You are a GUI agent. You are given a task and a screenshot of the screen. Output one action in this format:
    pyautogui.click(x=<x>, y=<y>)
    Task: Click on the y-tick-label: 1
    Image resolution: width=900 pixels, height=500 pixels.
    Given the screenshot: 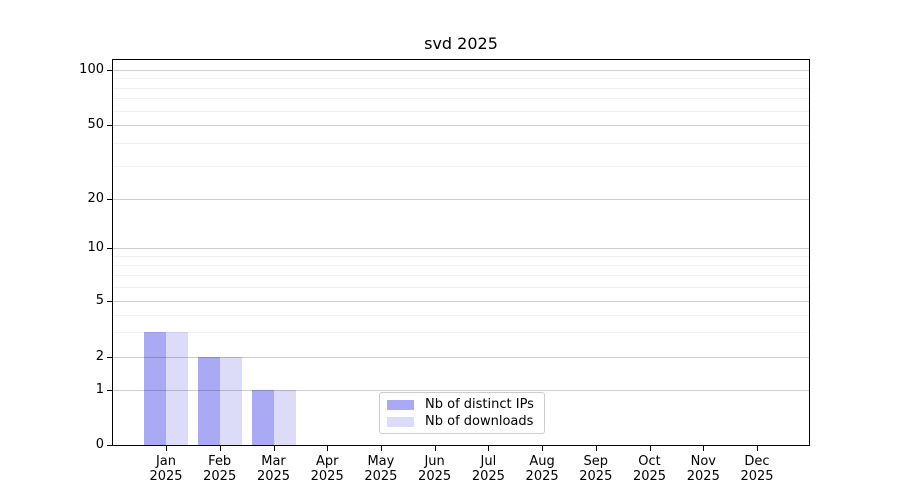 What is the action you would take?
    pyautogui.click(x=99, y=389)
    